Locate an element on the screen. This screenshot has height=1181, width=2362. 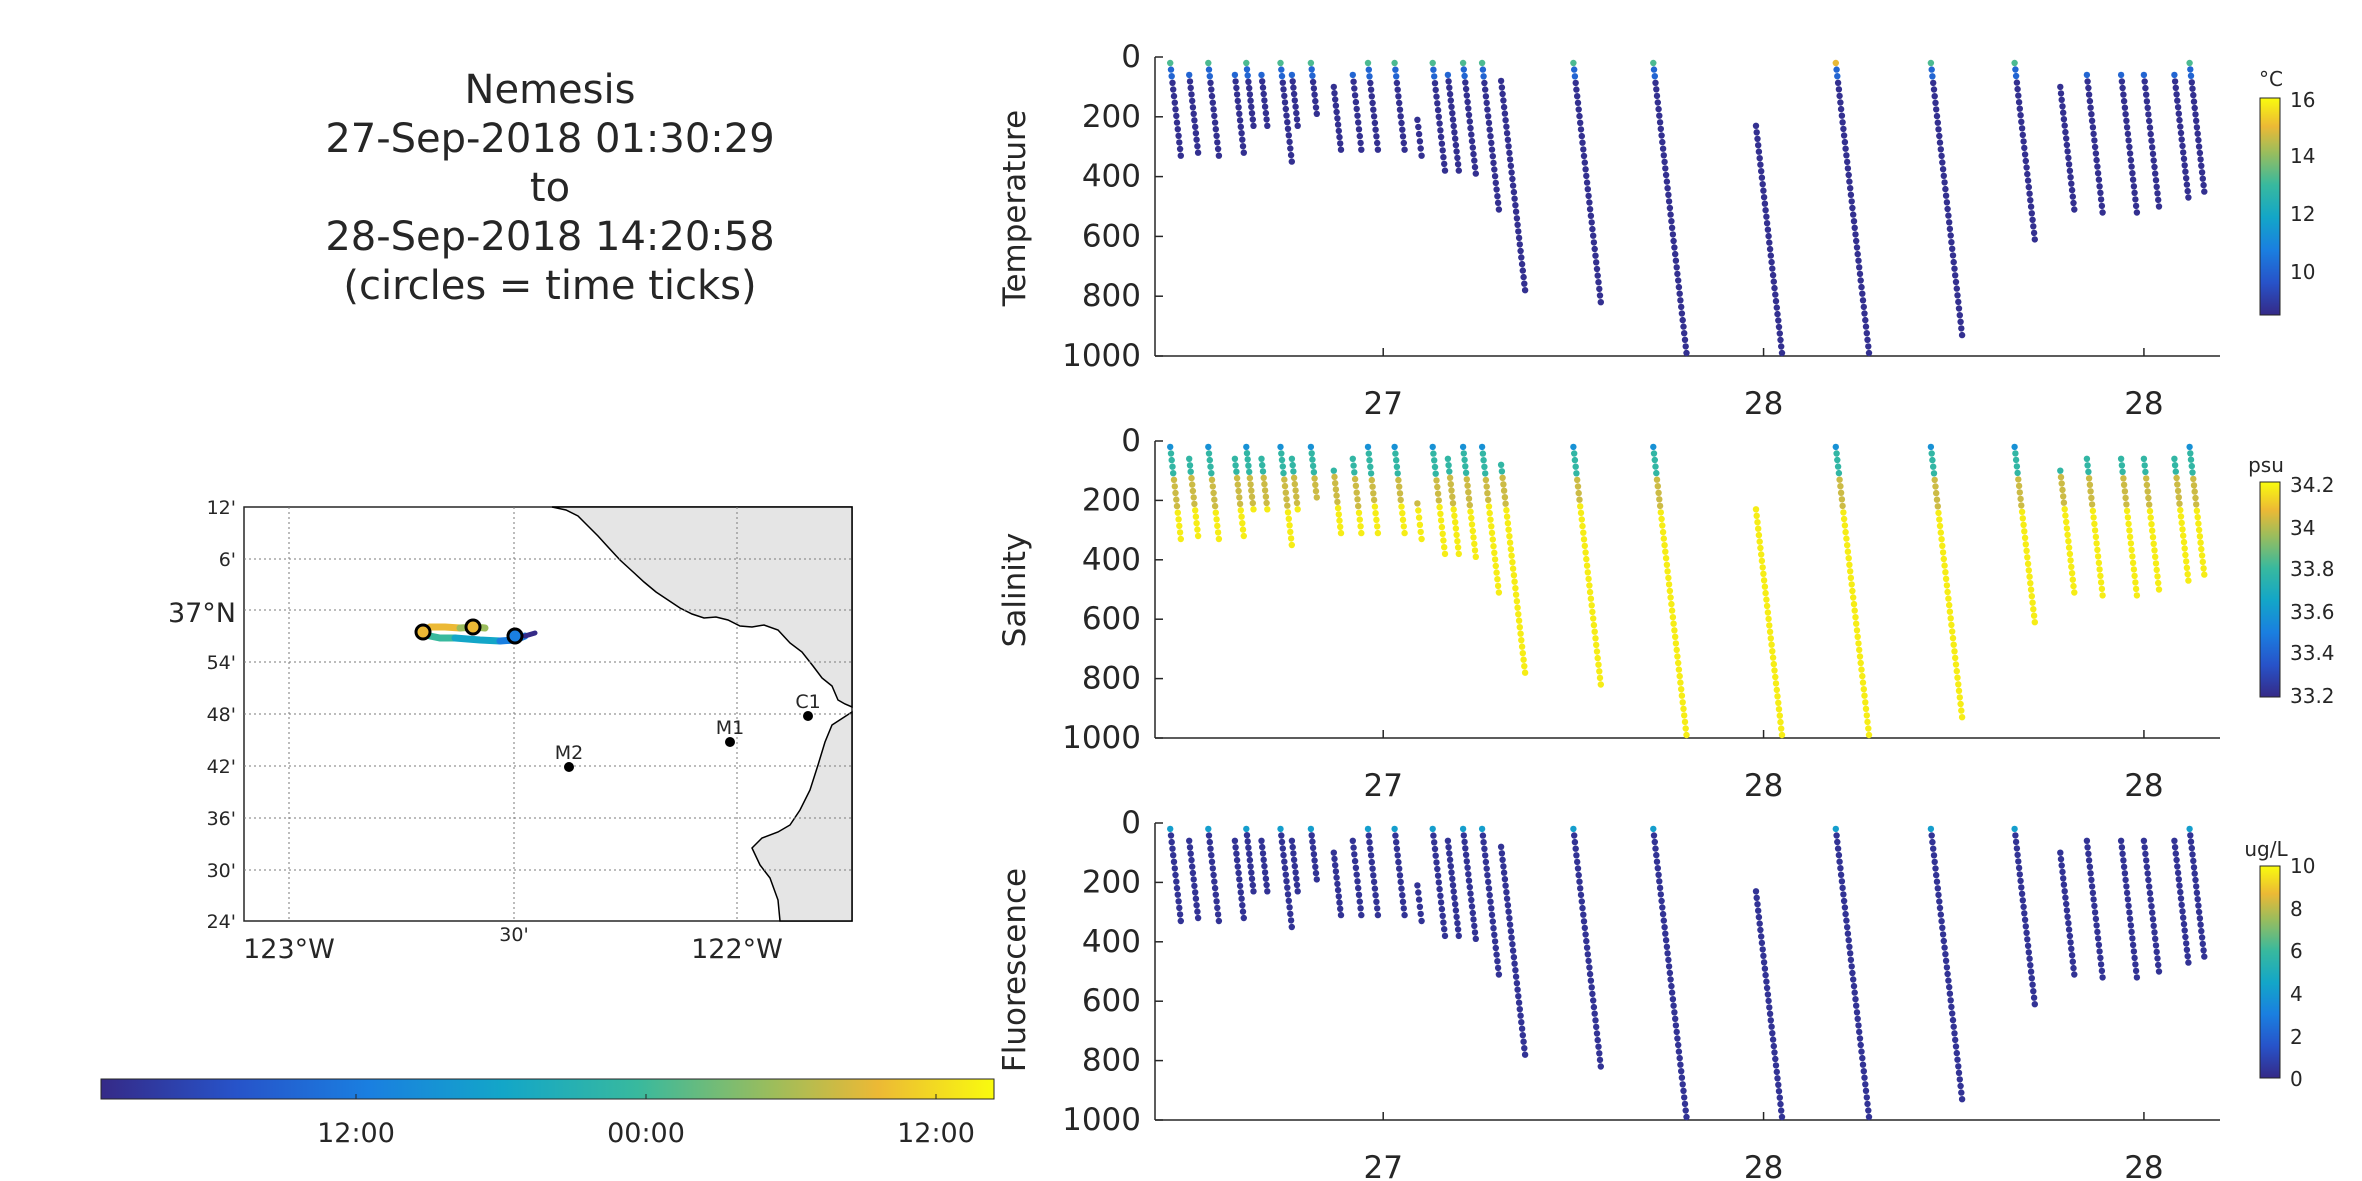
map-lon-tick: 123°W is located at coordinates (289, 949).